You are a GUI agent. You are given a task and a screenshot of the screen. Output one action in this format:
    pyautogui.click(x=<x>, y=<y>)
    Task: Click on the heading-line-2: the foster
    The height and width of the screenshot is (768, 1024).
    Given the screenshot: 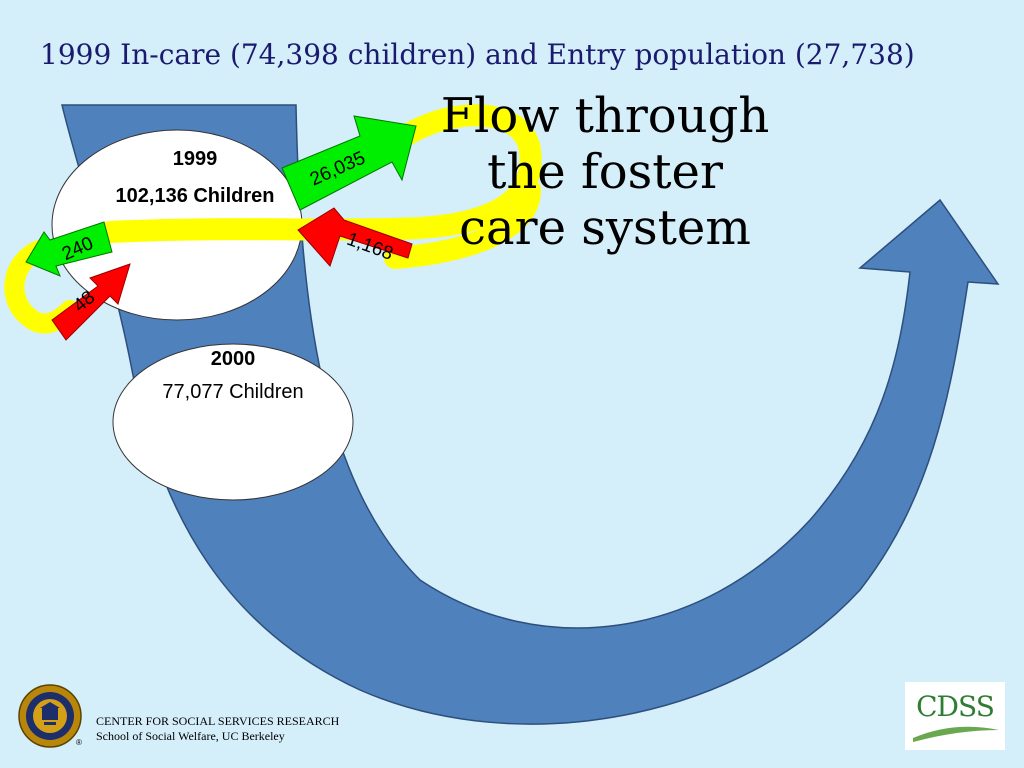 What is the action you would take?
    pyautogui.click(x=605, y=172)
    